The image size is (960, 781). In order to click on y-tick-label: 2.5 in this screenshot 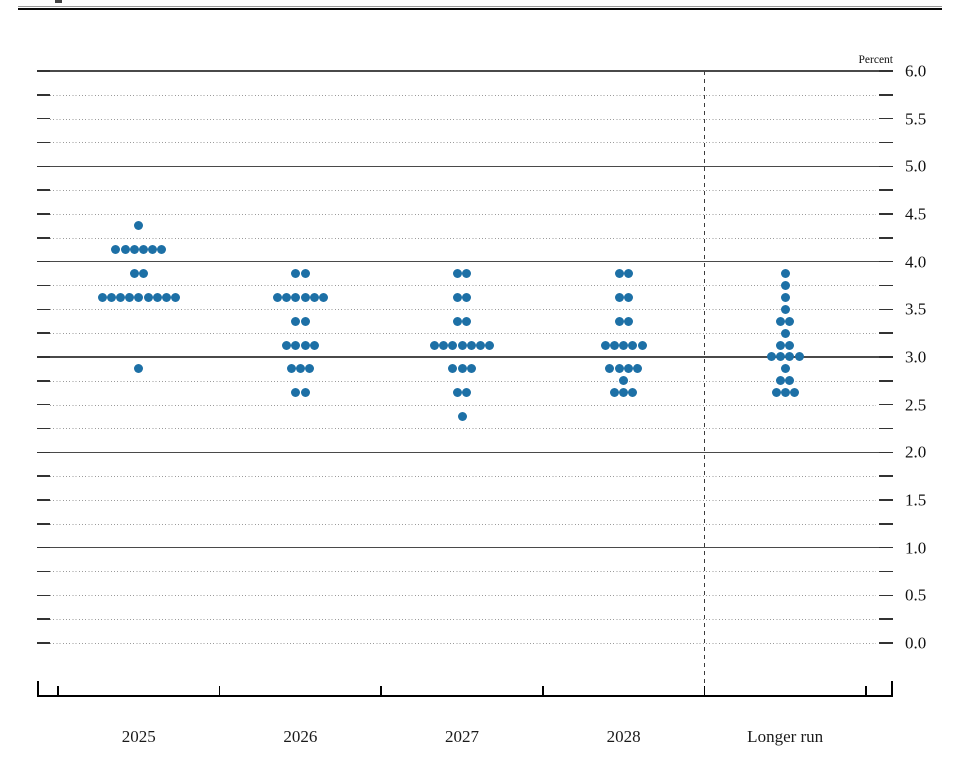, I will do `click(916, 405)`.